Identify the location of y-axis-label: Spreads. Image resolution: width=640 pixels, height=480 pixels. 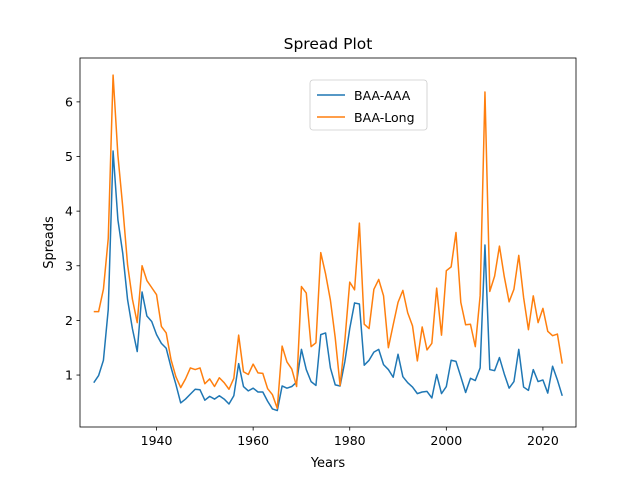
(49, 242).